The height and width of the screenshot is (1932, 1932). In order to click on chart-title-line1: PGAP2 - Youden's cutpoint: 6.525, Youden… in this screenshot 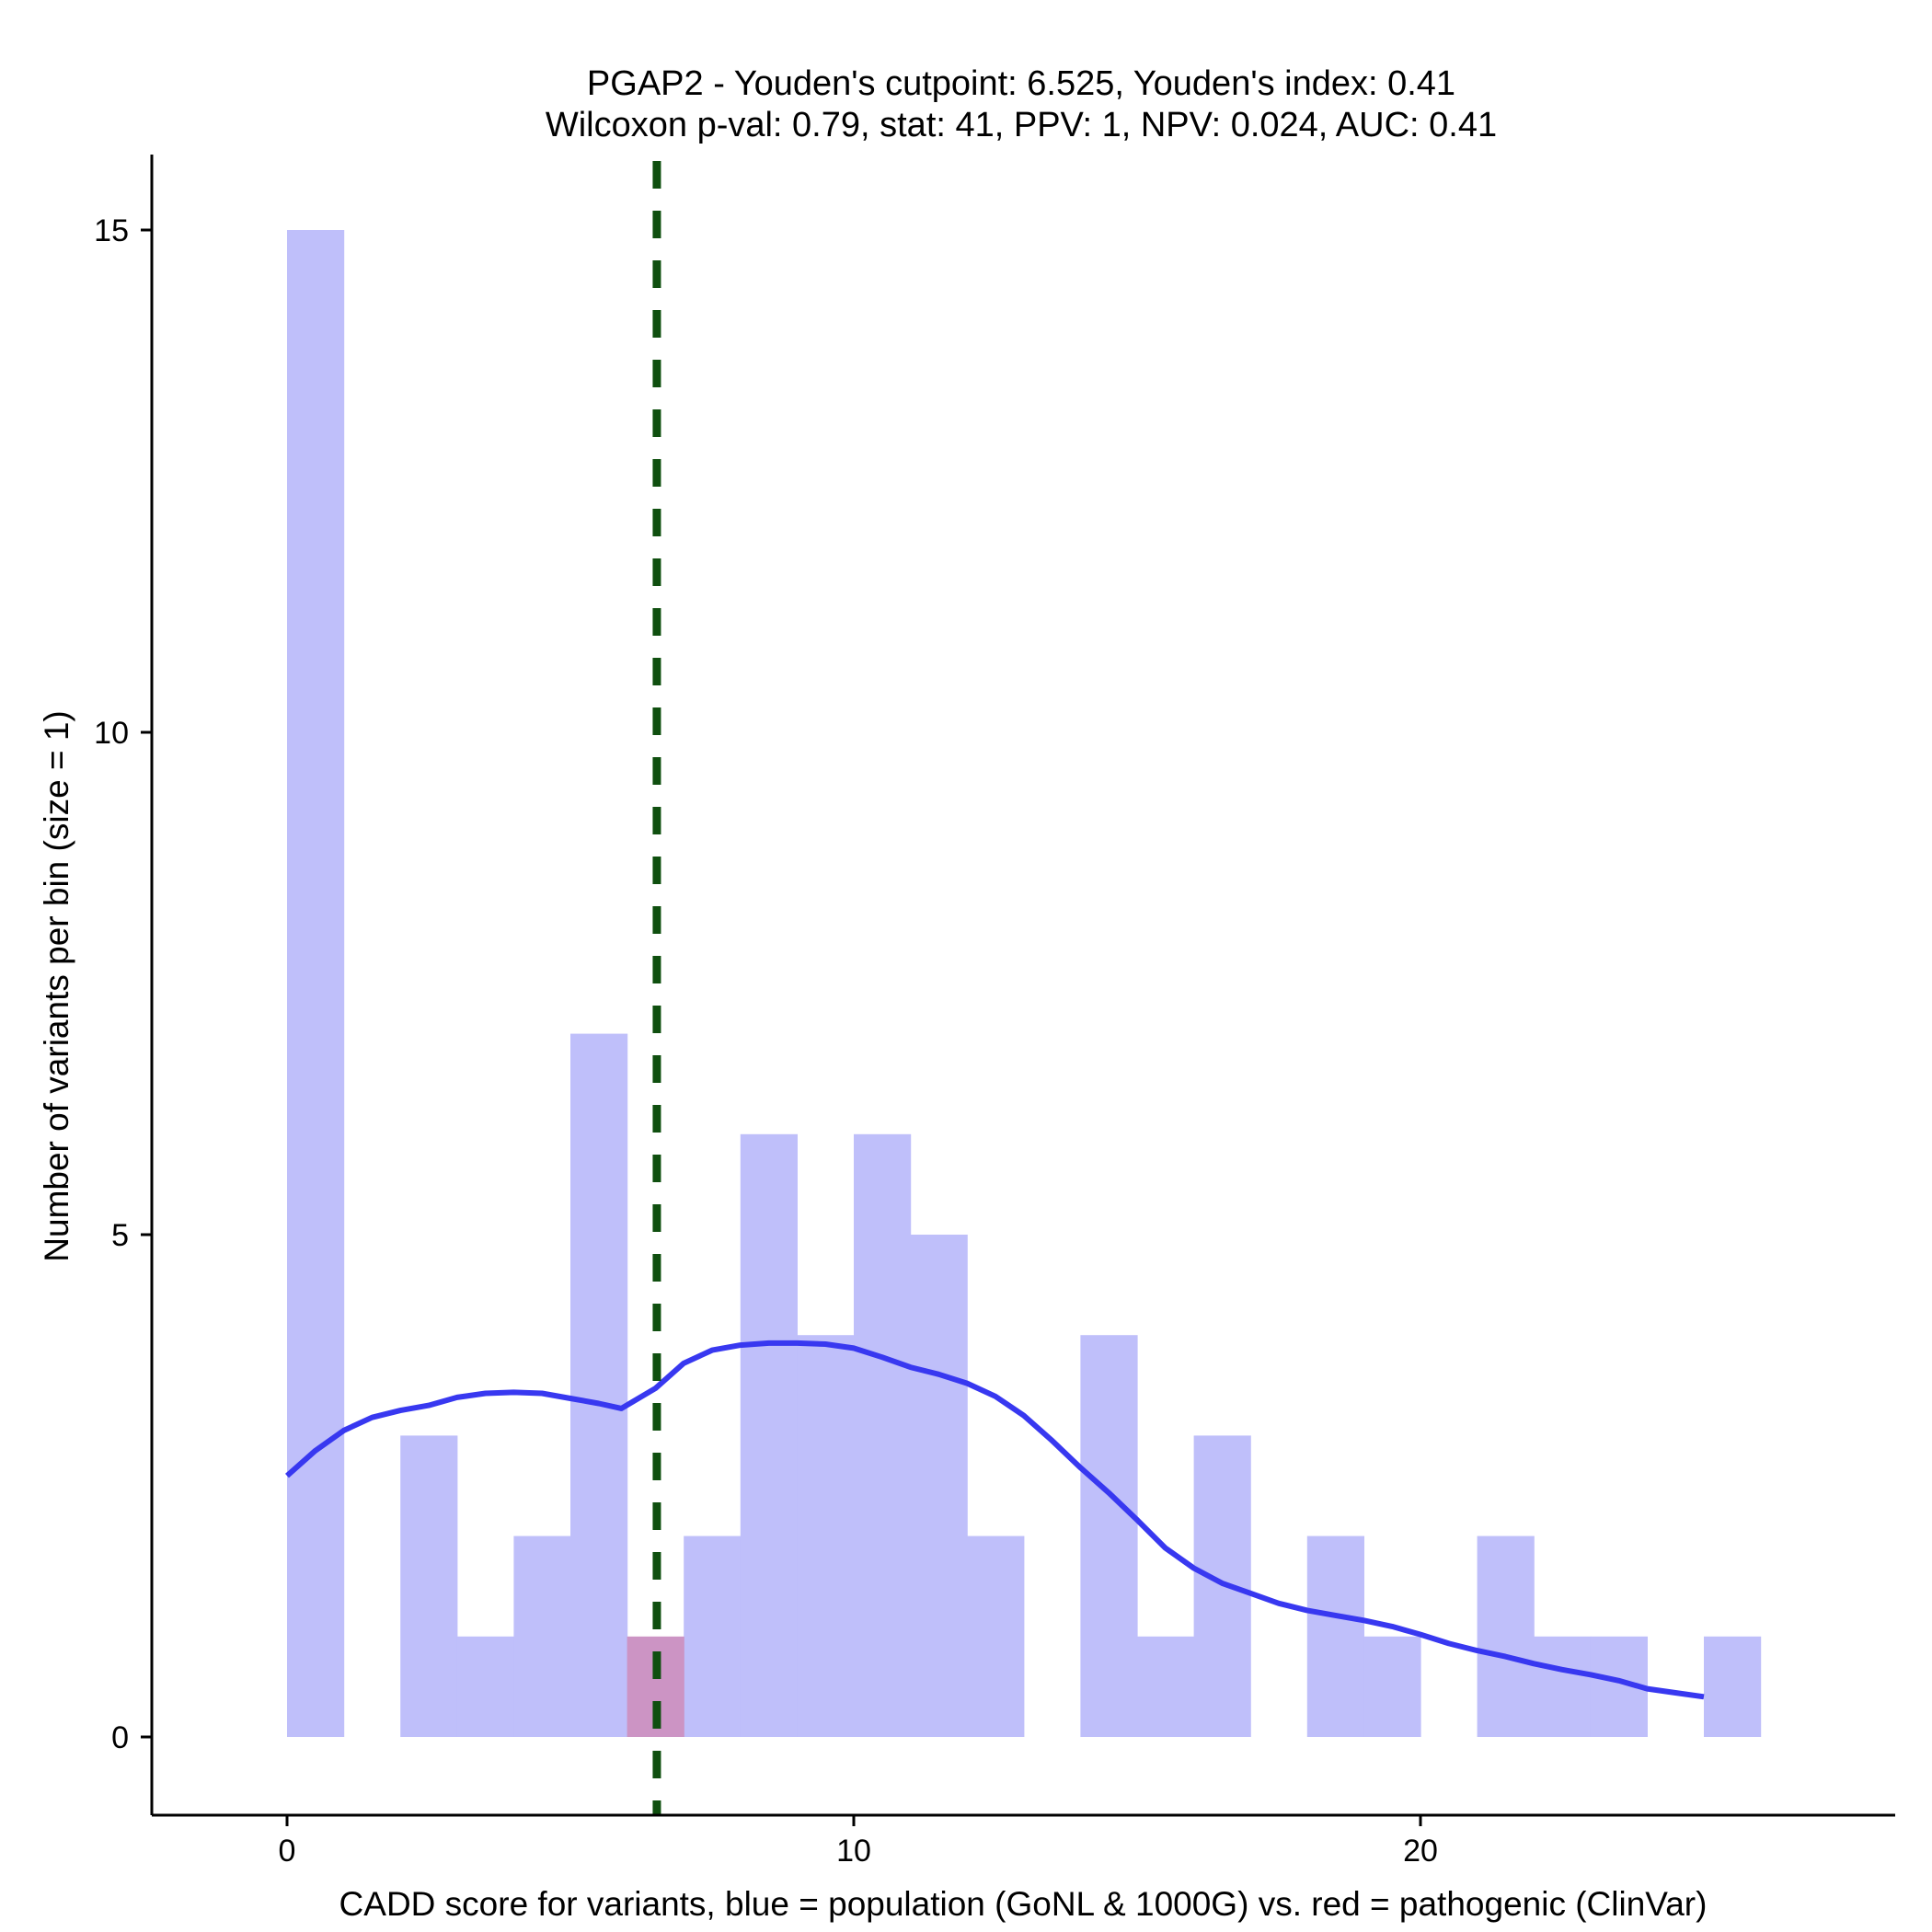, I will do `click(1021, 83)`.